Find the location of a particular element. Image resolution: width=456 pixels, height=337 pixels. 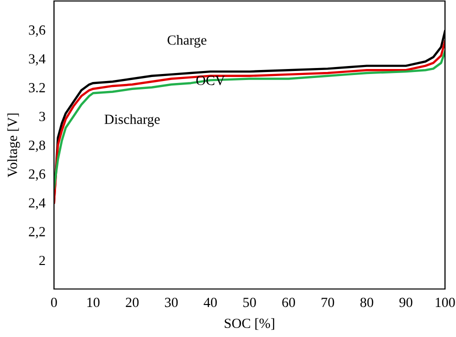

y-tick-label: 3 is located at coordinates (42, 117).